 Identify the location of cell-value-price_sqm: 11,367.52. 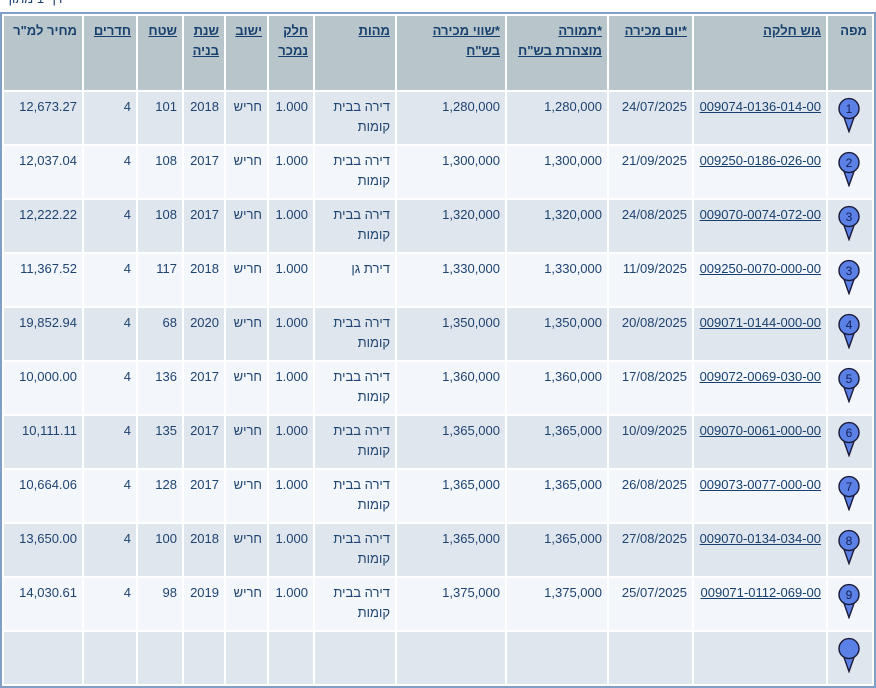
(48, 268).